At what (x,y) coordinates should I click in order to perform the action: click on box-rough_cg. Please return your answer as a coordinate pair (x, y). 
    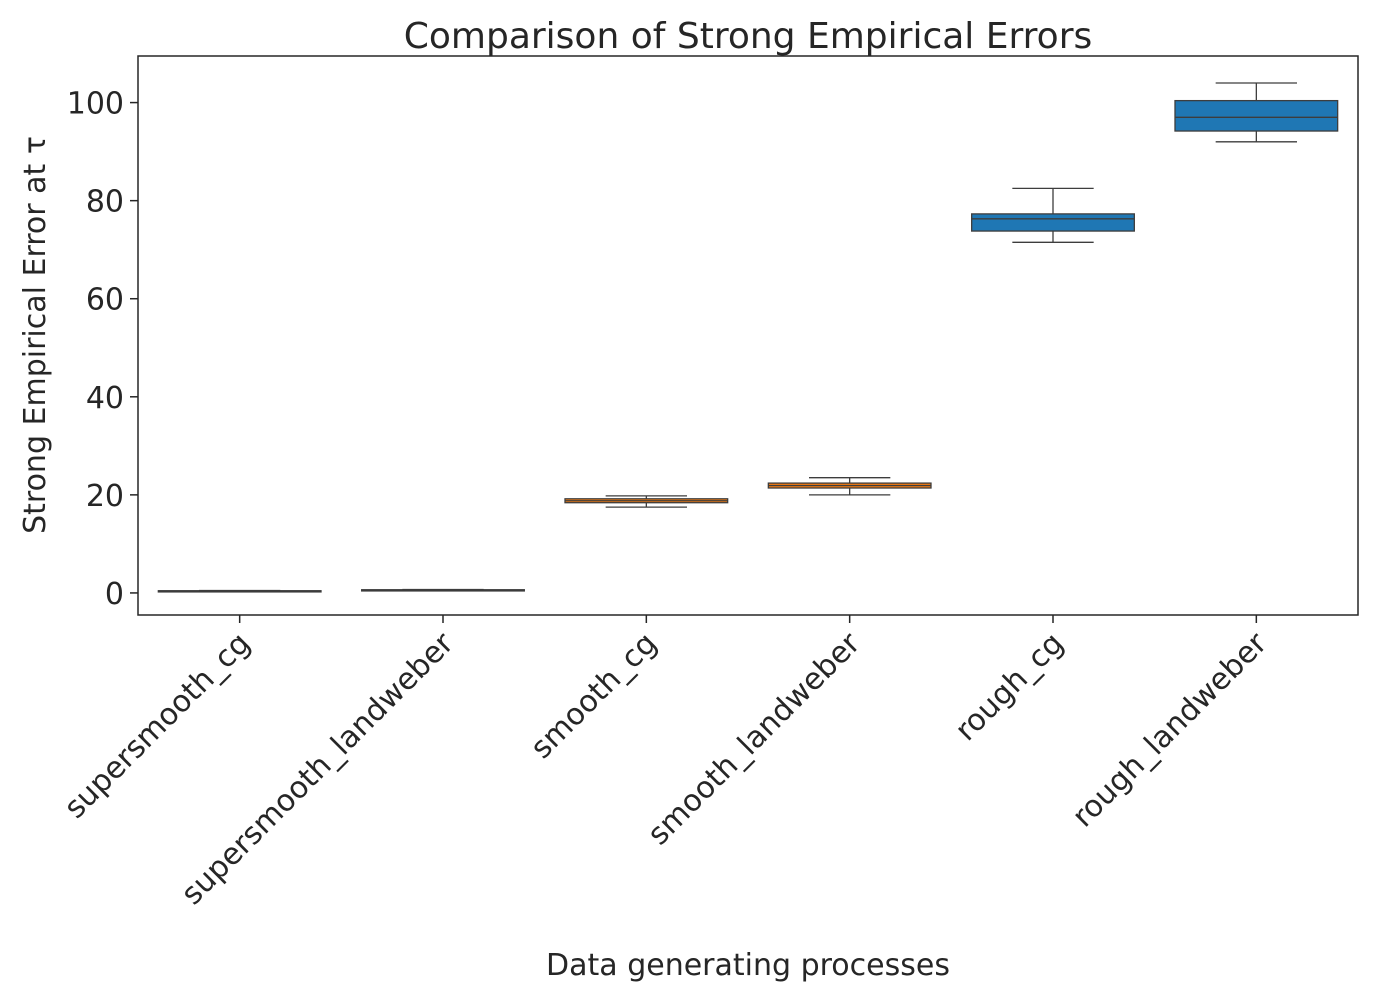
    Looking at the image, I should click on (1053, 215).